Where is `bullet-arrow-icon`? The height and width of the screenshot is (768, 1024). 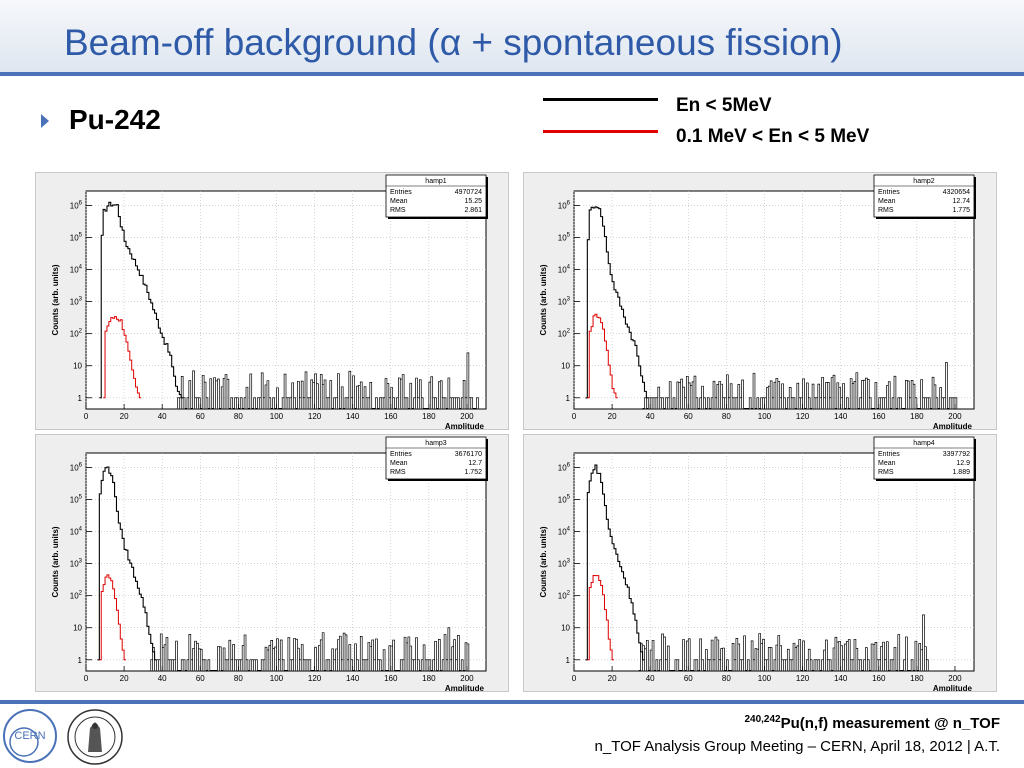 bullet-arrow-icon is located at coordinates (45, 121).